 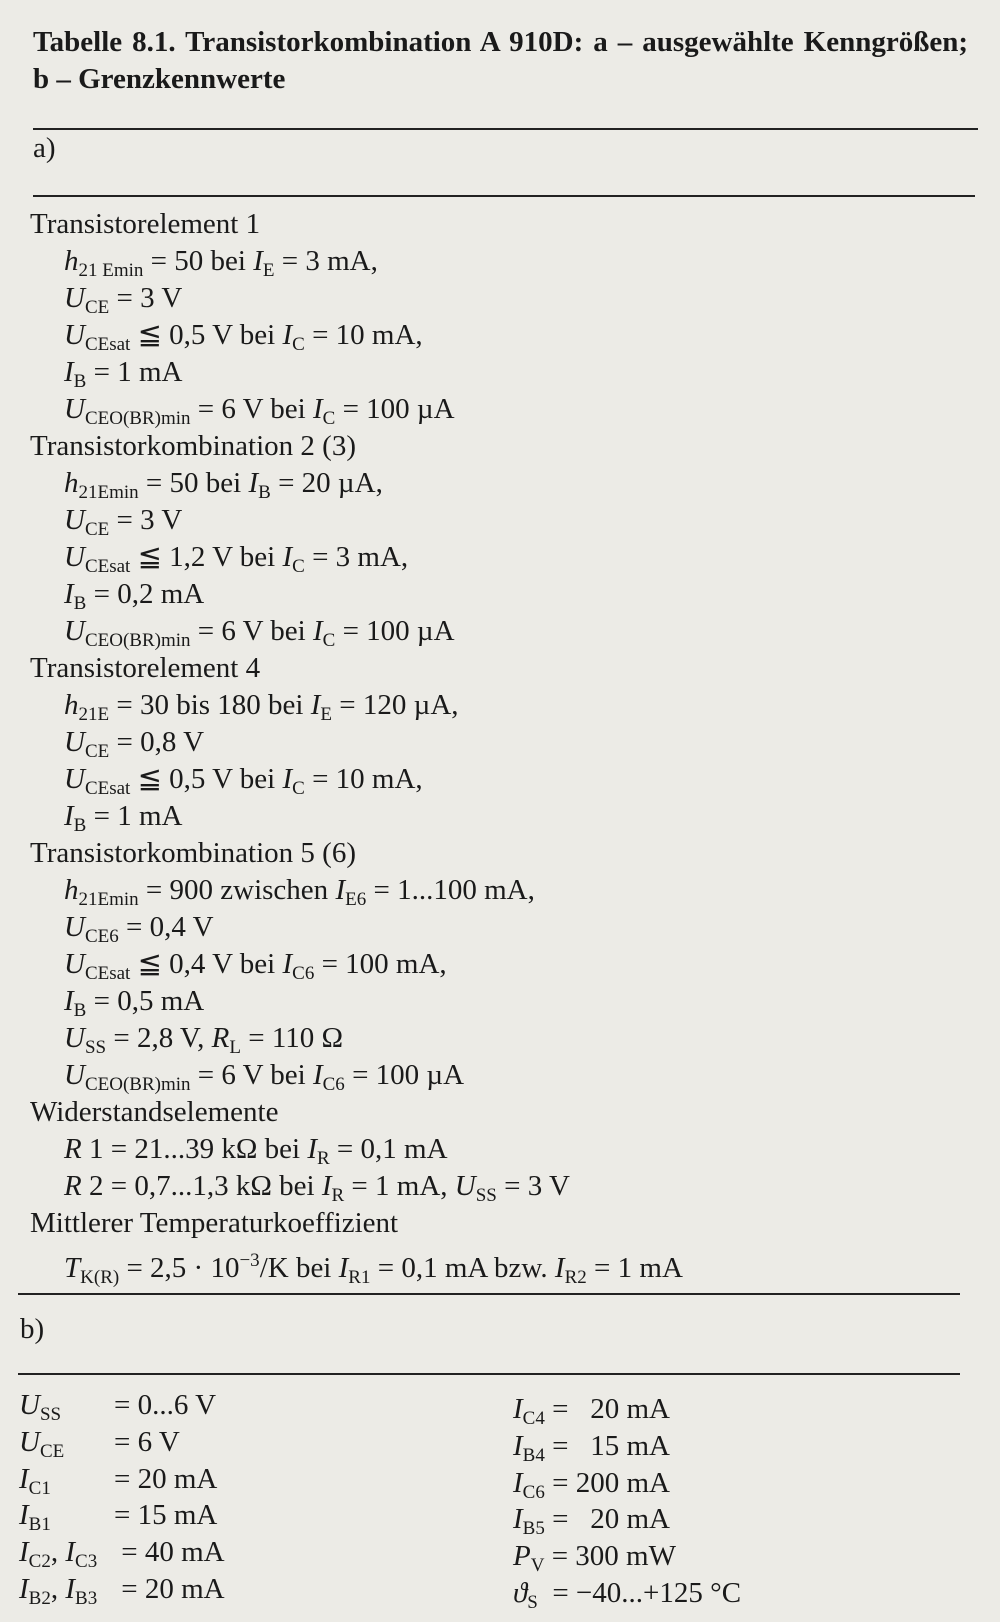 I want to click on parameter-line: h21Emin = 900 zwischen IE6 = 1...100 mA,, so click(x=500, y=891).